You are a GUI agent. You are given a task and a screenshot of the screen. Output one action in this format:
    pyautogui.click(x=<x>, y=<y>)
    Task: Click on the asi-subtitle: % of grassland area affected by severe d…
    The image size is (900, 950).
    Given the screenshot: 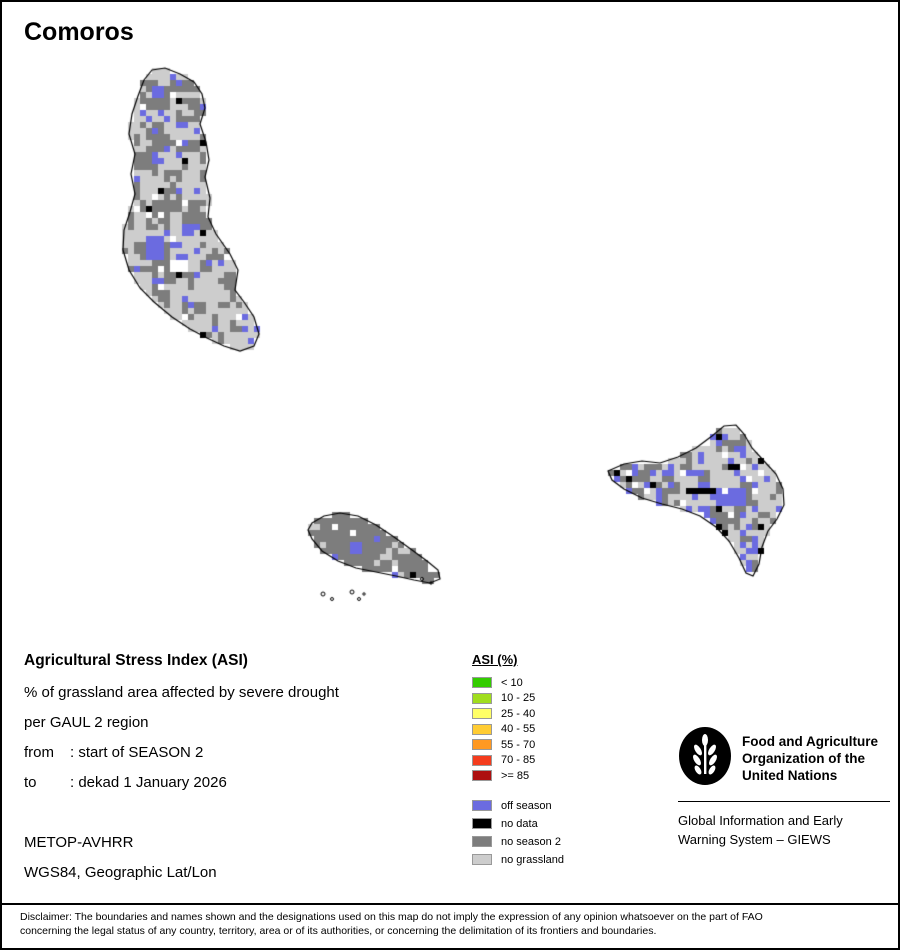 What is the action you would take?
    pyautogui.click(x=181, y=692)
    